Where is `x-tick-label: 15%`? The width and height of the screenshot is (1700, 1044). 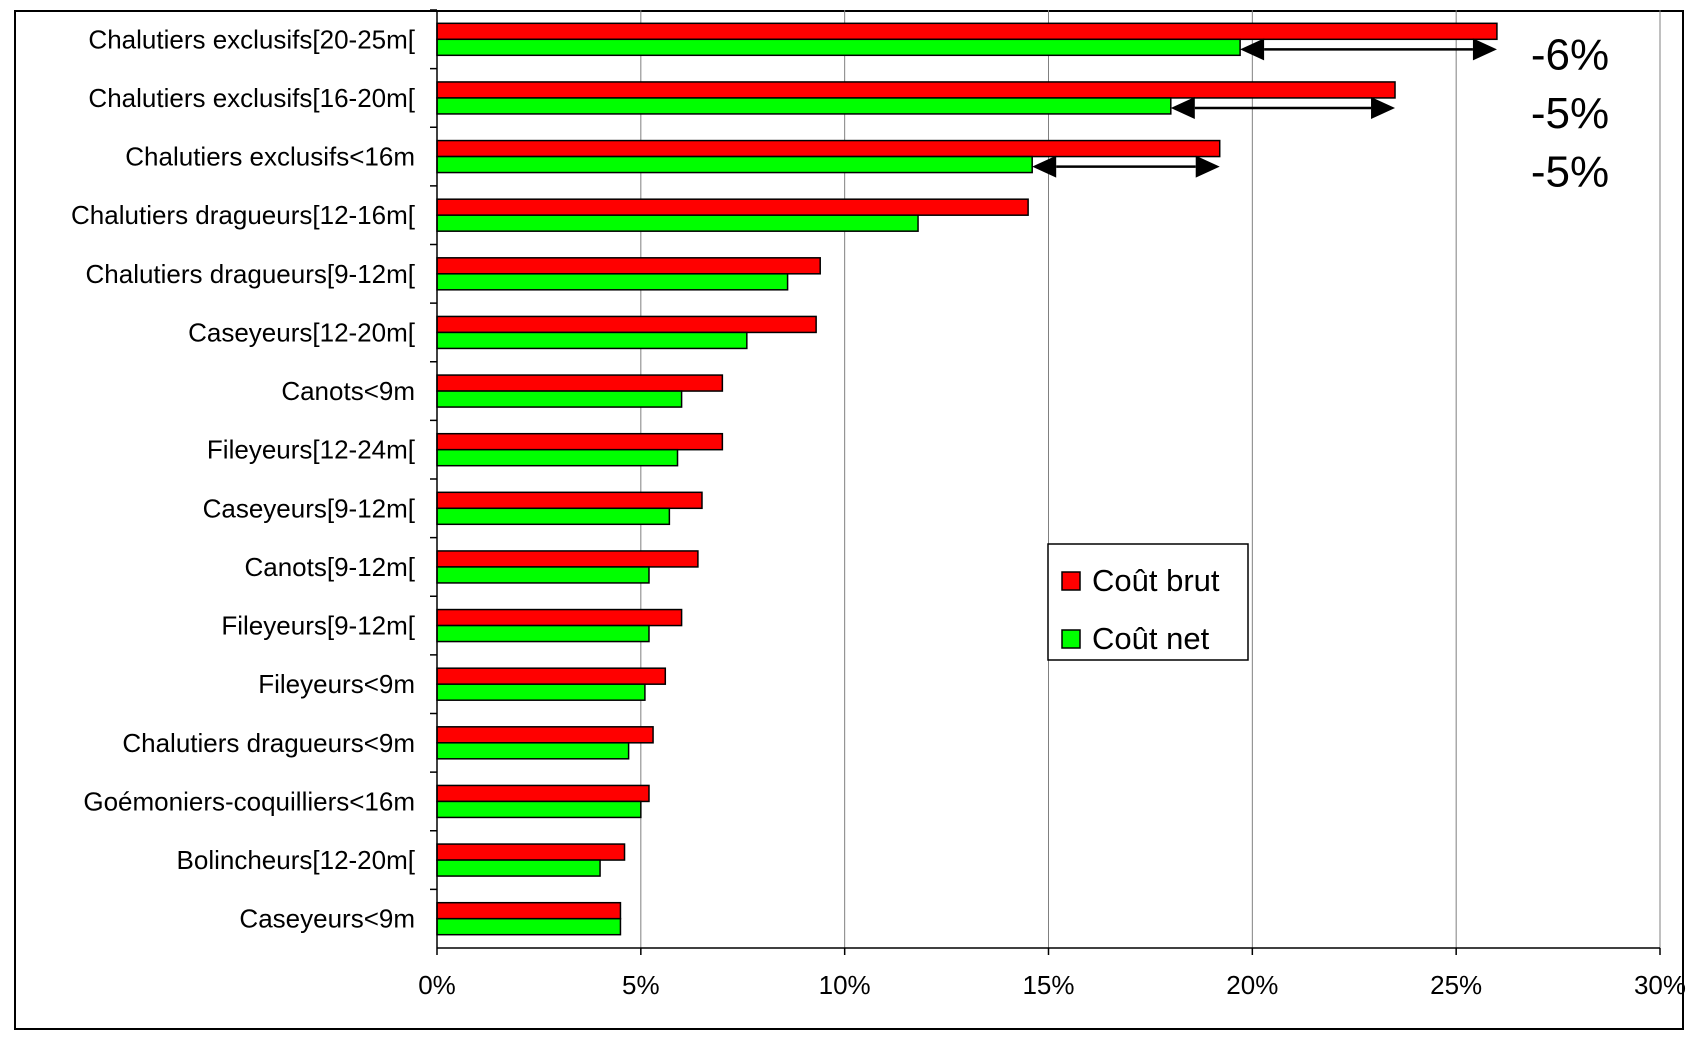
x-tick-label: 15% is located at coordinates (1048, 985).